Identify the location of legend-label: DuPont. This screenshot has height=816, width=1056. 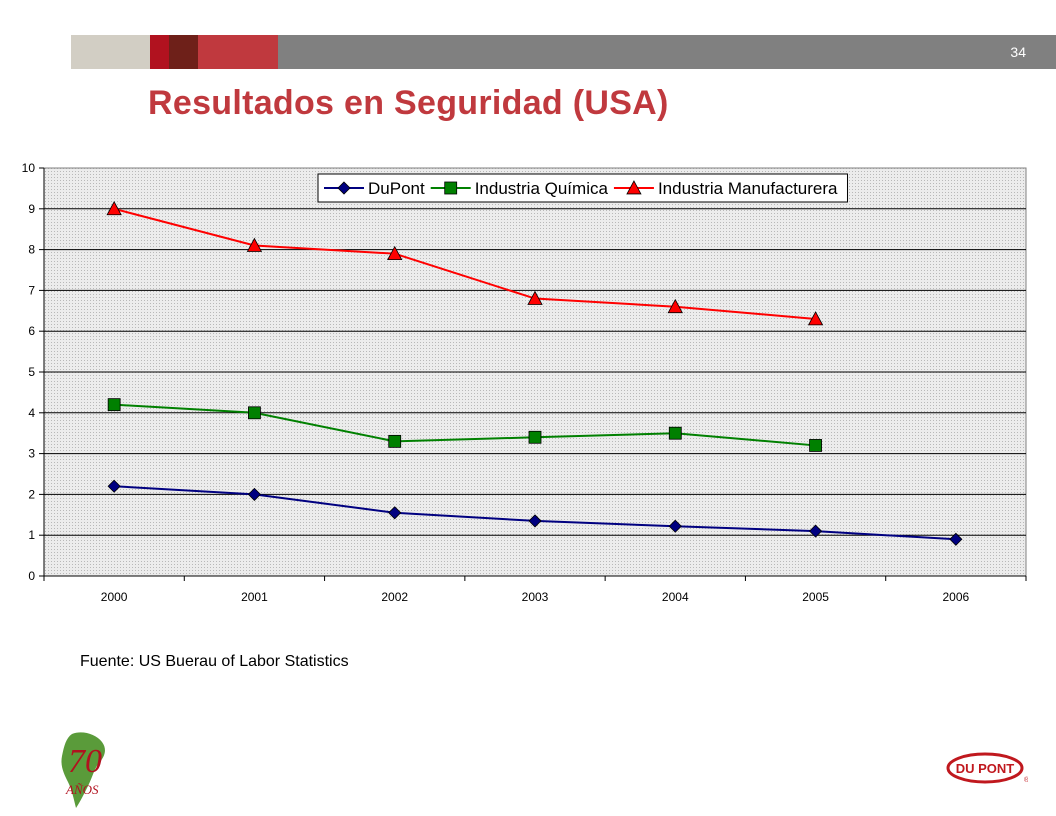
(396, 188).